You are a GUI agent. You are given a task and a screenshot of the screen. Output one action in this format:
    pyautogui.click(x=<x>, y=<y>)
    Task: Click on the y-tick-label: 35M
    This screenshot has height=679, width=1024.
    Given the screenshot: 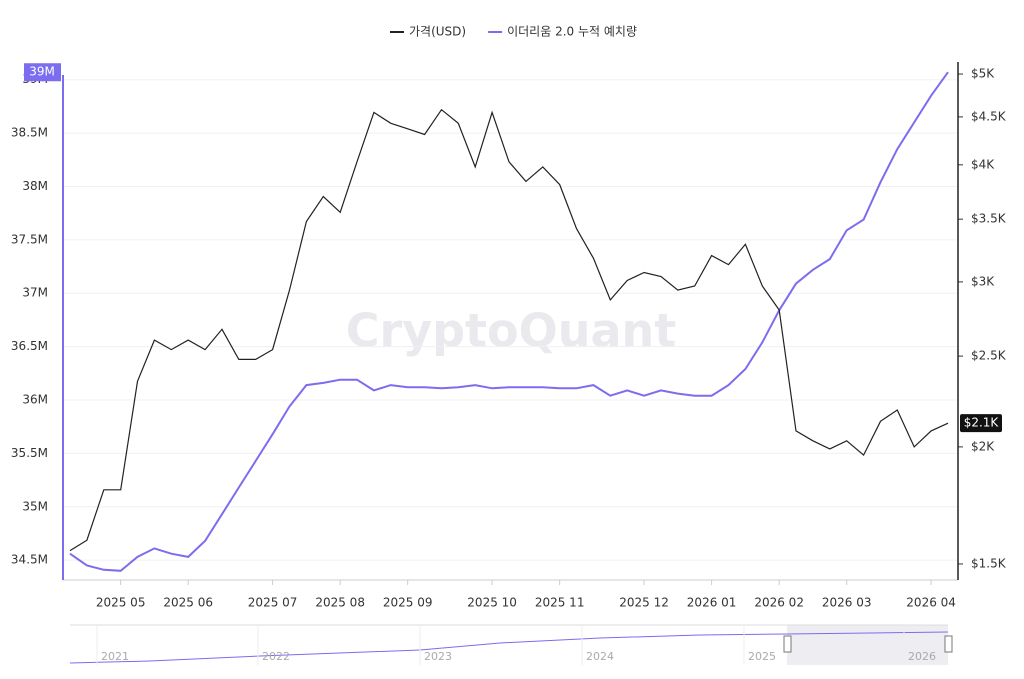 What is the action you would take?
    pyautogui.click(x=35, y=506)
    